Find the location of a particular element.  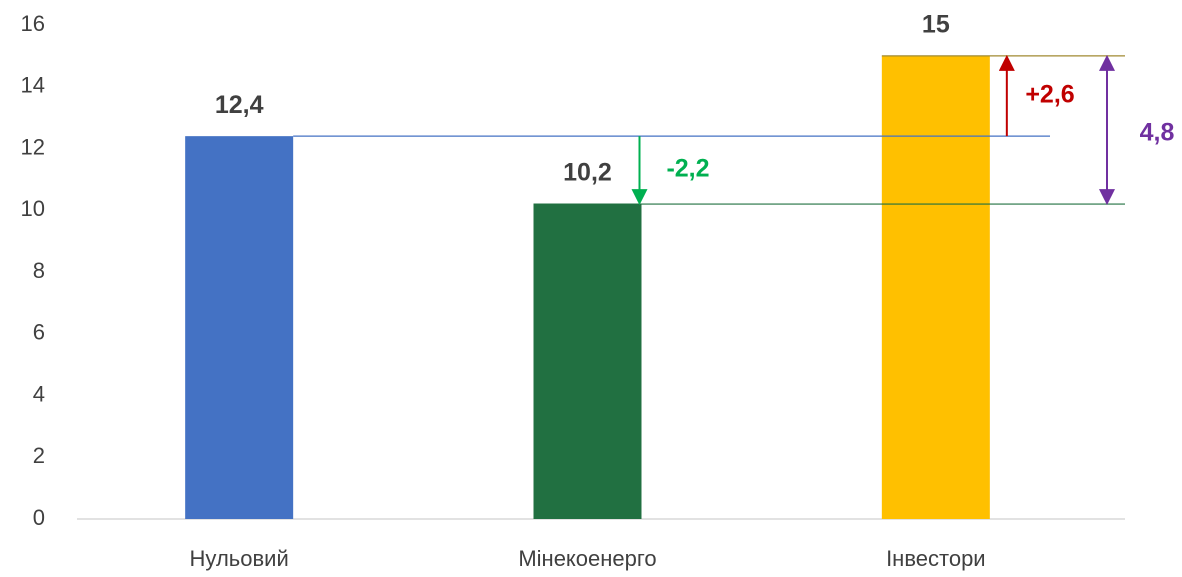

y-tick-label: 10 is located at coordinates (33, 208).